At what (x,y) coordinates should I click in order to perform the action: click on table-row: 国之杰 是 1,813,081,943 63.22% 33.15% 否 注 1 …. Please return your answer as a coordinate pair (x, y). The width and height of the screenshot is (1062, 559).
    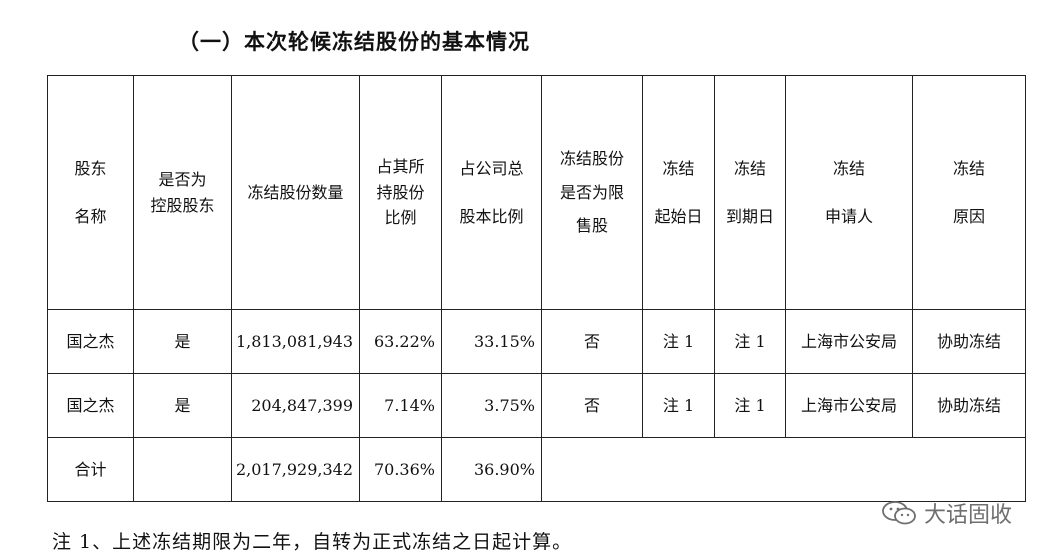
    Looking at the image, I should click on (536, 341).